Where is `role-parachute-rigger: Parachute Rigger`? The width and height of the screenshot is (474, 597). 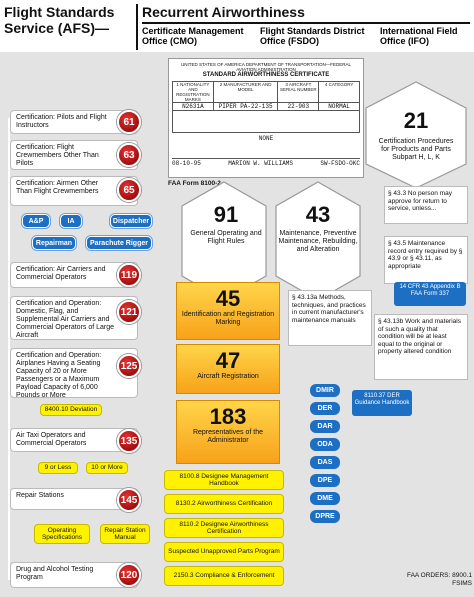 role-parachute-rigger: Parachute Rigger is located at coordinates (119, 243).